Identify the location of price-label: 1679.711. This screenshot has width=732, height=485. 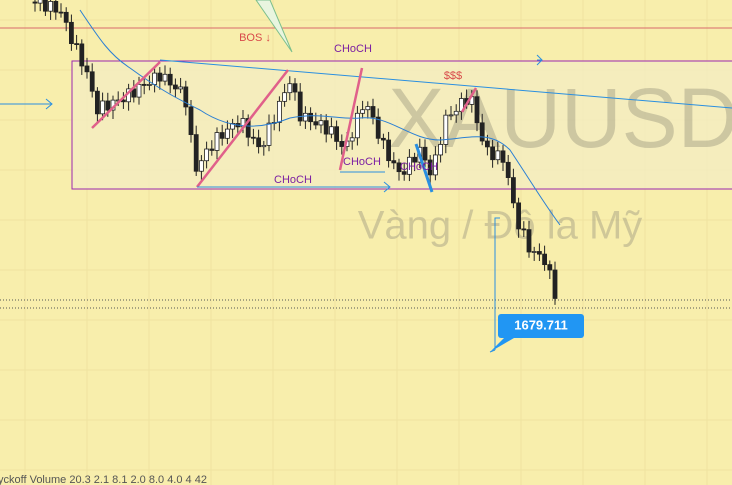
(541, 324).